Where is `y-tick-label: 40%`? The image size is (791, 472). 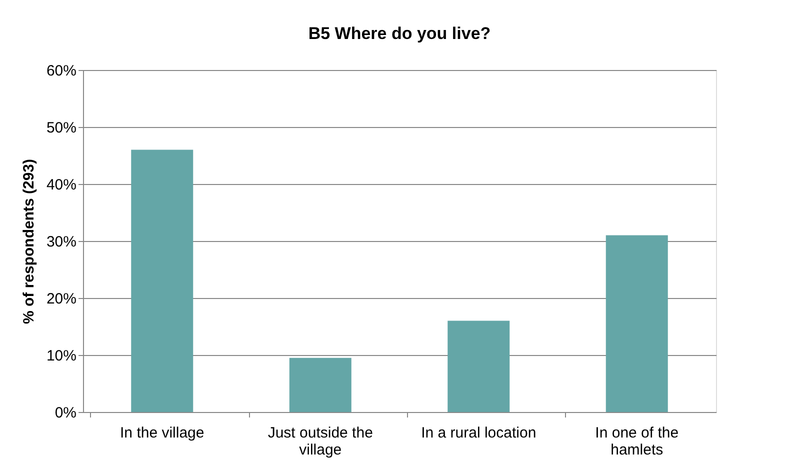
y-tick-label: 40% is located at coordinates (61, 185).